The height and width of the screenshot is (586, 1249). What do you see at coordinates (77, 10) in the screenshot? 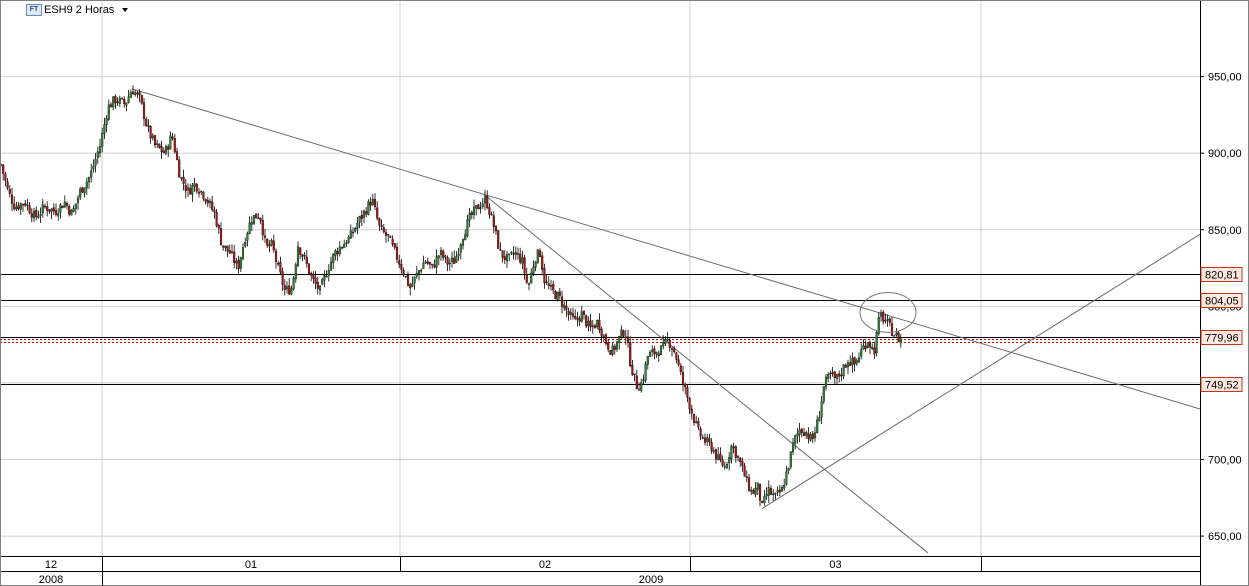
I see `chart-header: FT ESH9 2 Horas` at bounding box center [77, 10].